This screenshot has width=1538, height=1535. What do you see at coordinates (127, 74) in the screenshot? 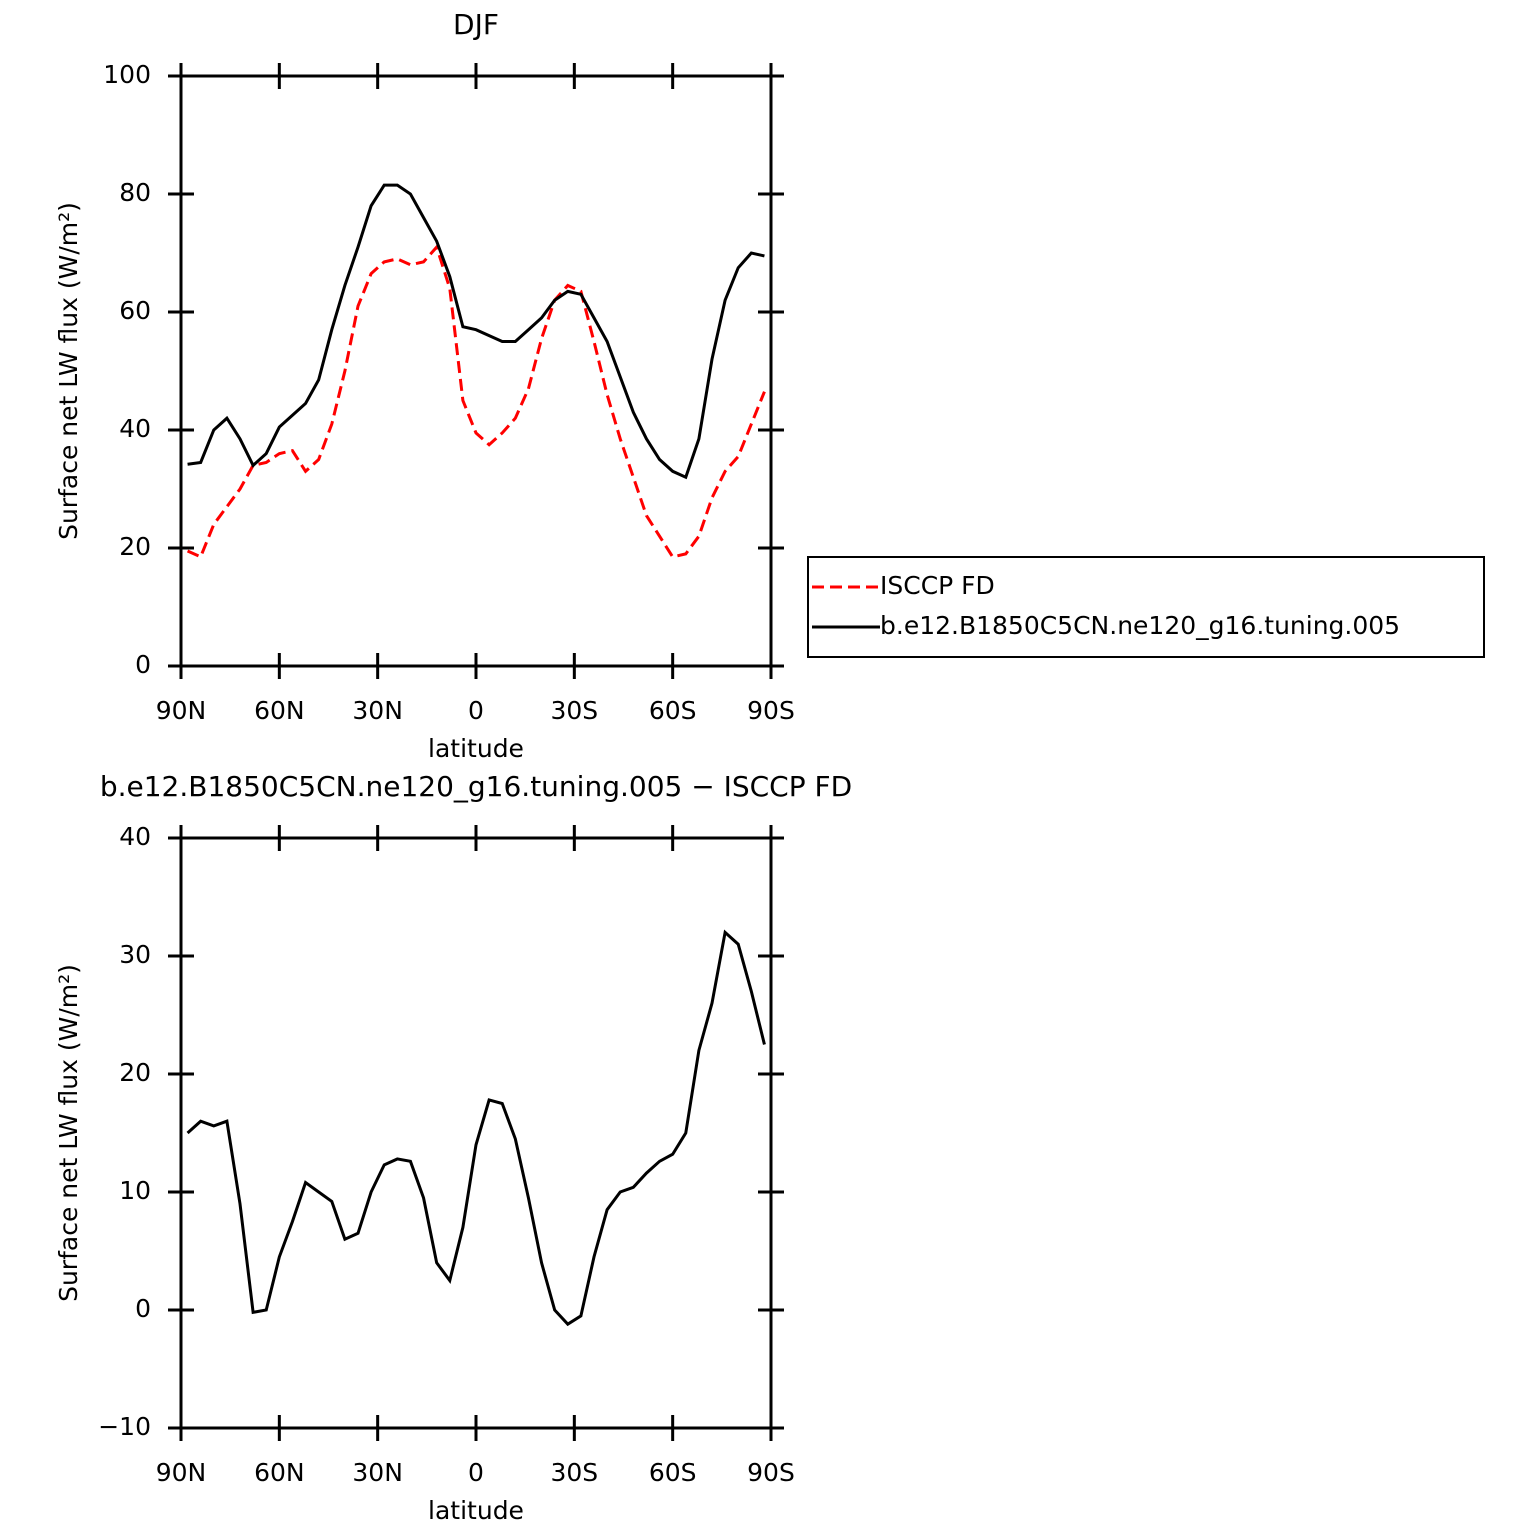
I see `y-tick-label: 100` at bounding box center [127, 74].